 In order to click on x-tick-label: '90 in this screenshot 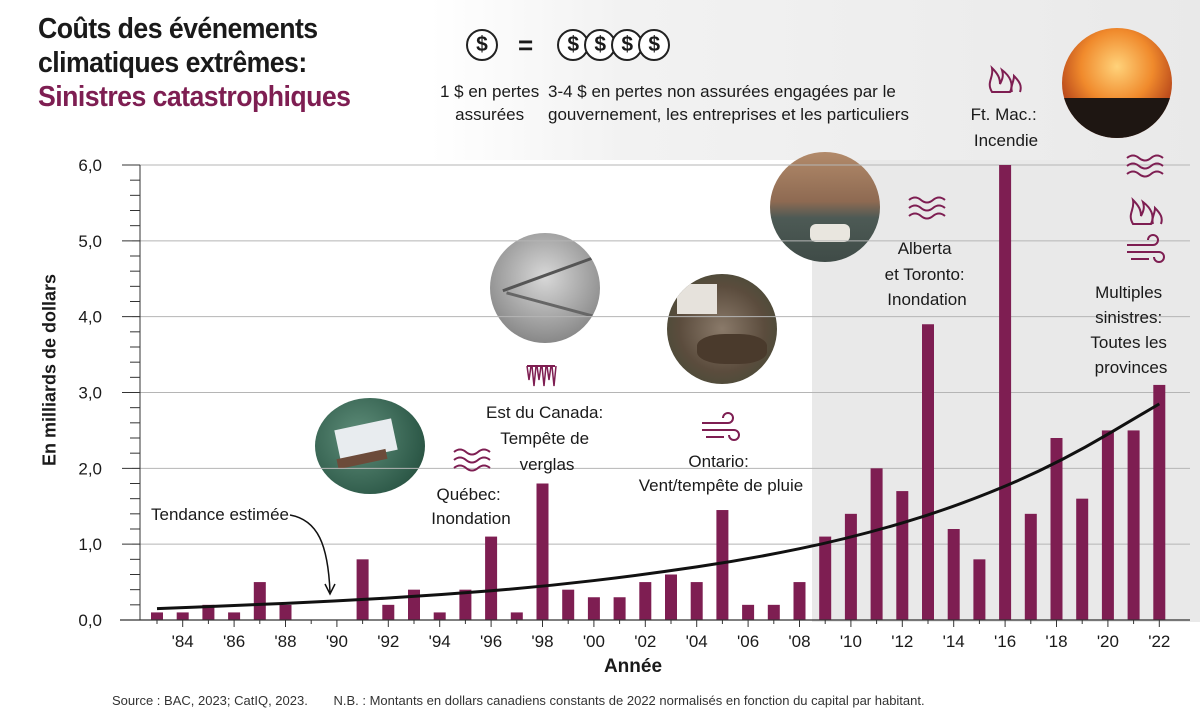, I will do `click(337, 641)`.